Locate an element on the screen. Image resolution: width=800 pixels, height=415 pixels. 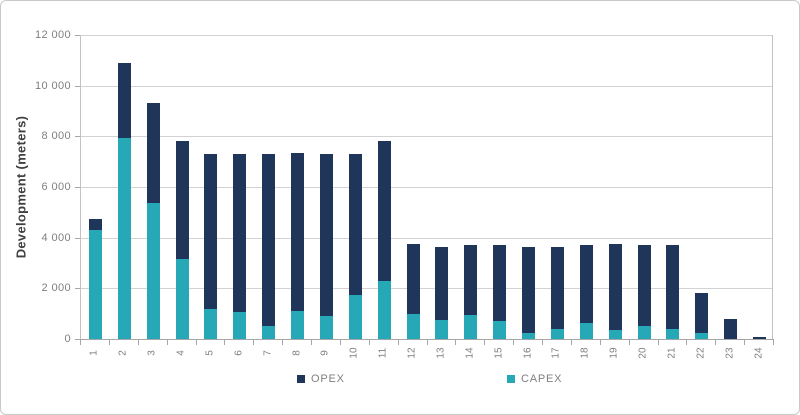
y-tick-label-4000: 4 000 is located at coordinates (56, 237).